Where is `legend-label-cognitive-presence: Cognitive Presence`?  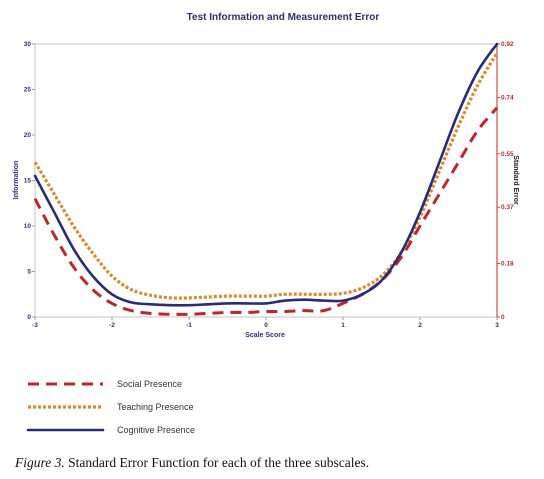 legend-label-cognitive-presence: Cognitive Presence is located at coordinates (156, 430).